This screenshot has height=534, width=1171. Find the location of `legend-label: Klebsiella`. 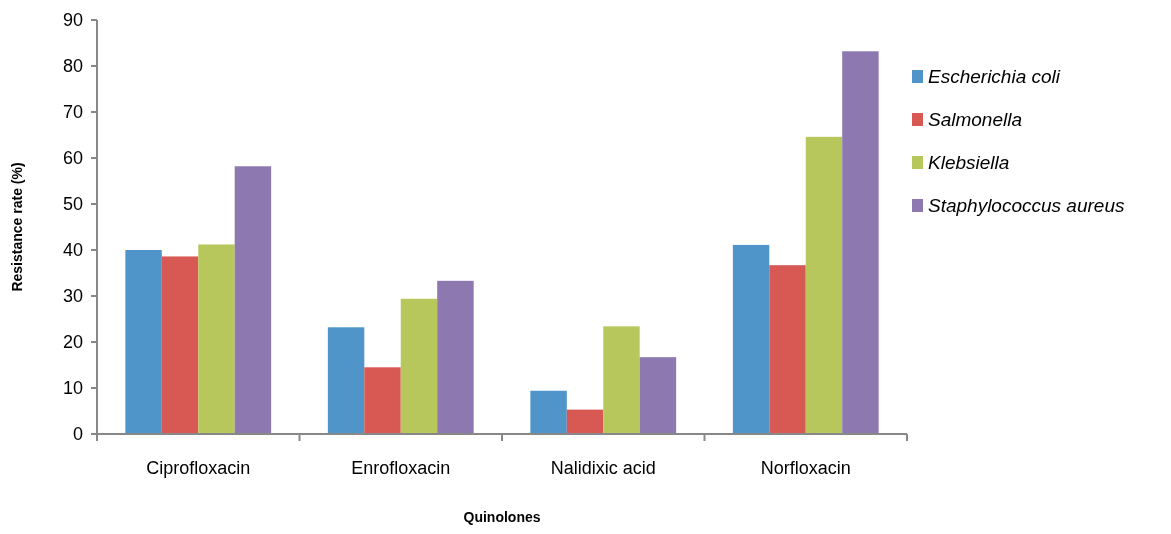

legend-label: Klebsiella is located at coordinates (969, 162).